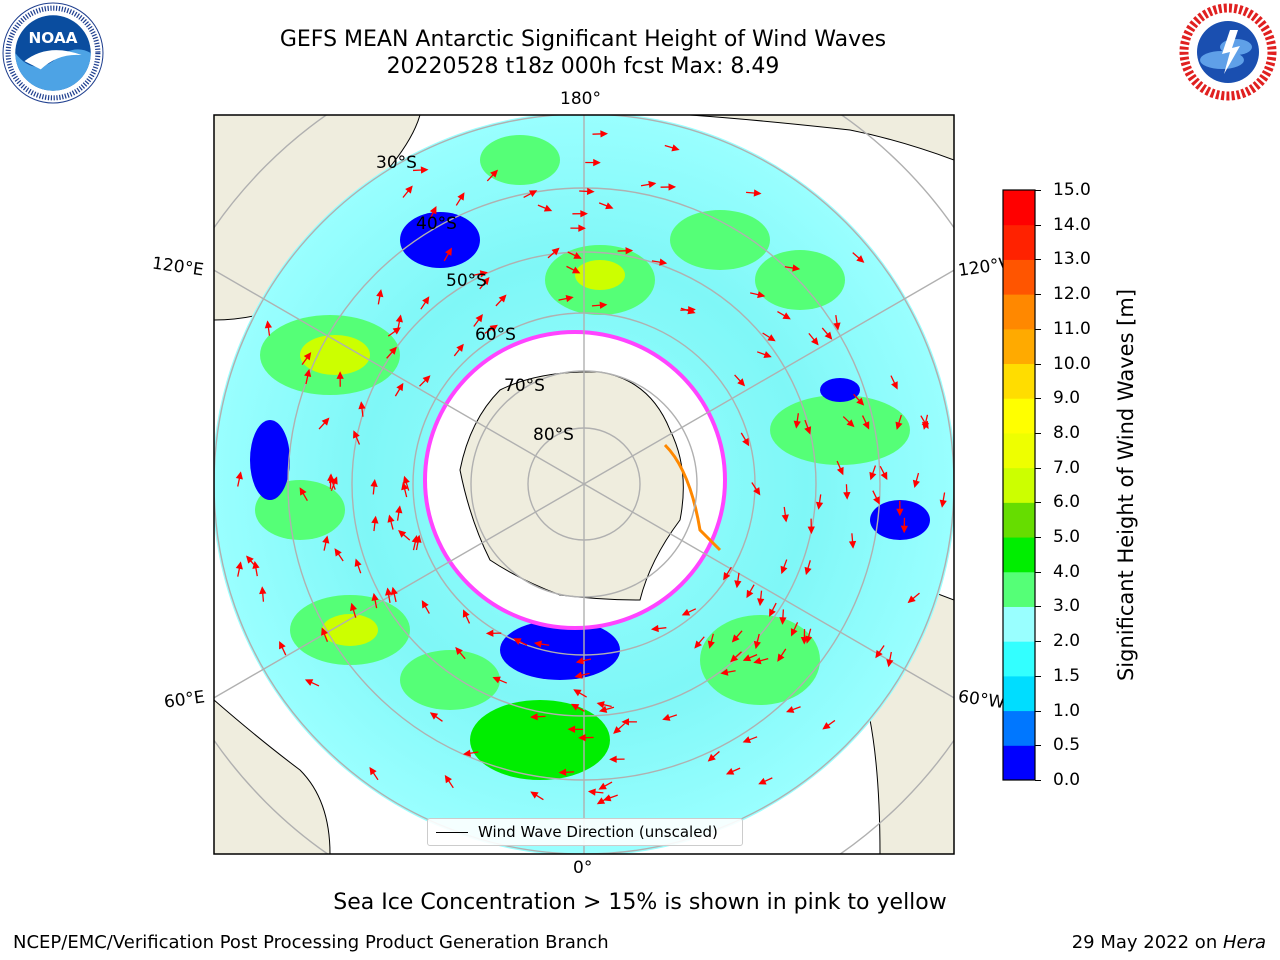 The width and height of the screenshot is (1280, 960). Describe the element at coordinates (1067, 675) in the screenshot. I see `colorbar-tick-label: 1.5` at that location.